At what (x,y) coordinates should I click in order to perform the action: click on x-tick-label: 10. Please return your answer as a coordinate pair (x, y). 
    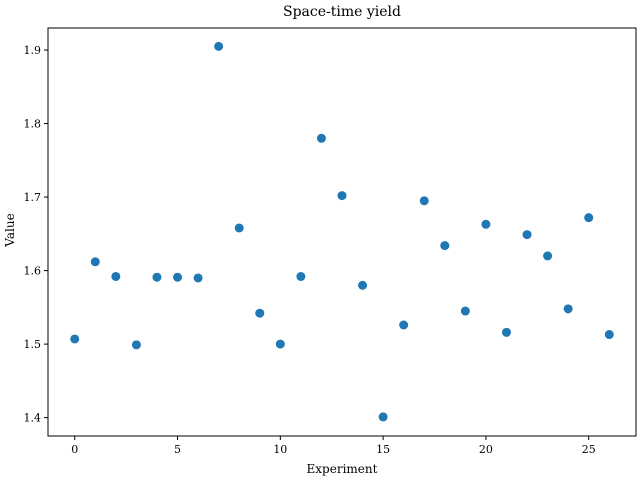
    Looking at the image, I should click on (280, 449).